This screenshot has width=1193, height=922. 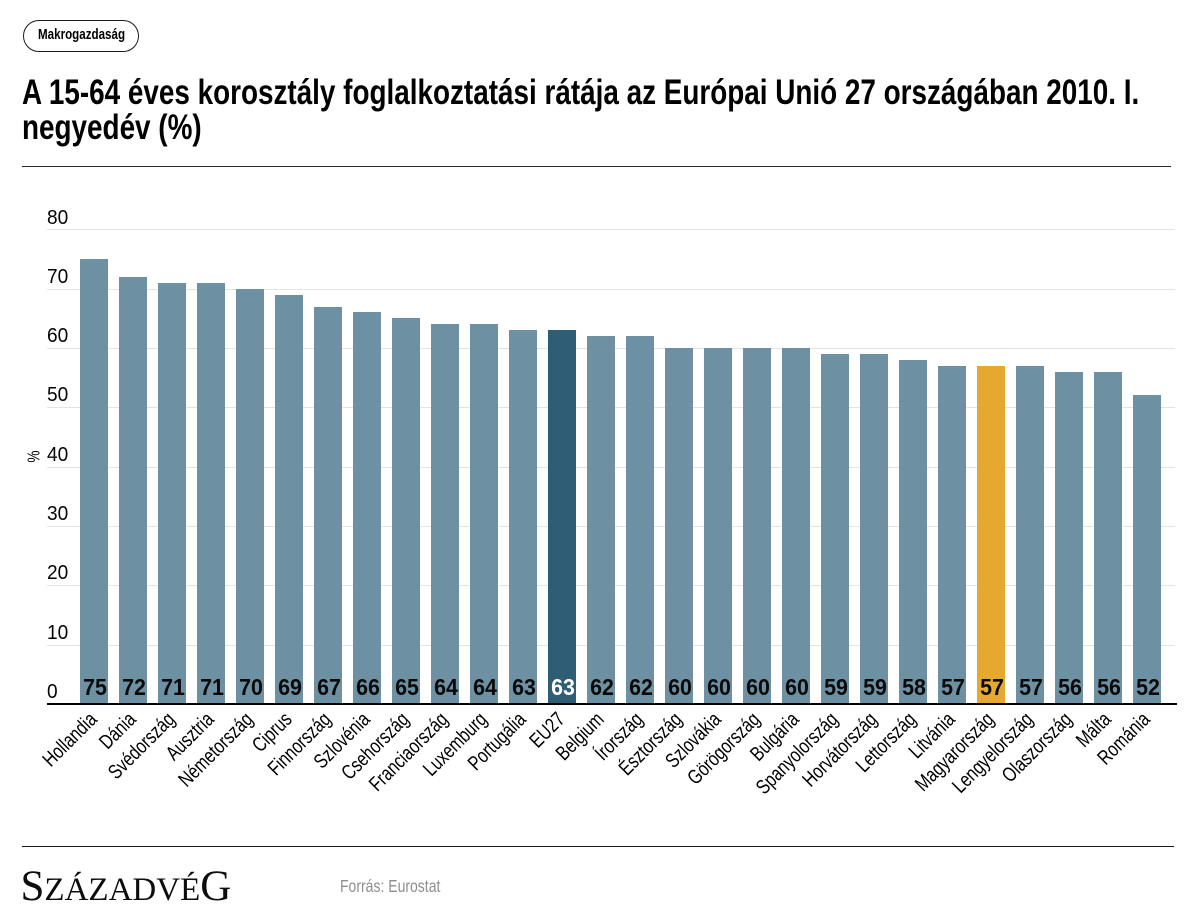 What do you see at coordinates (70, 740) in the screenshot?
I see `svg-text: Hollandia` at bounding box center [70, 740].